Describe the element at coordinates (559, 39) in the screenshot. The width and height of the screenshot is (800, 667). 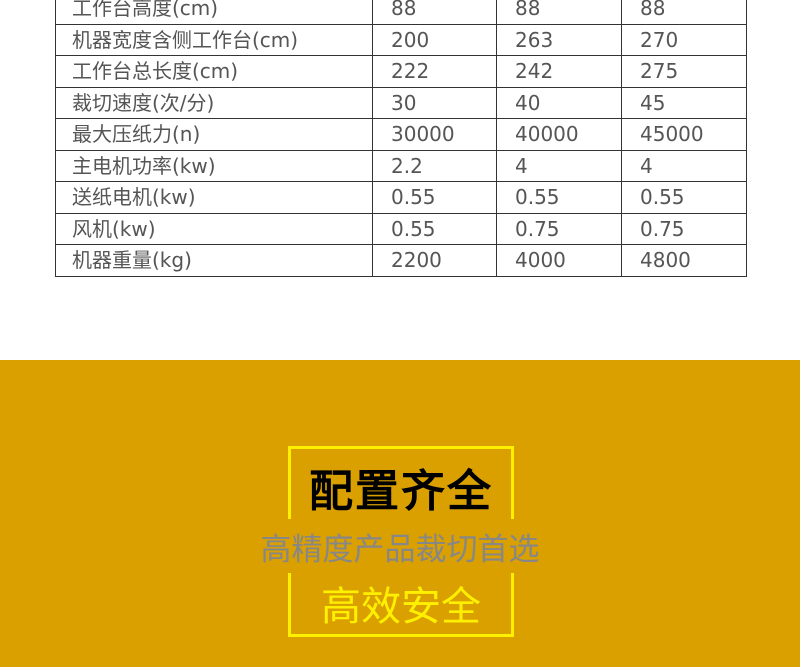
I see `spec-value: 263` at that location.